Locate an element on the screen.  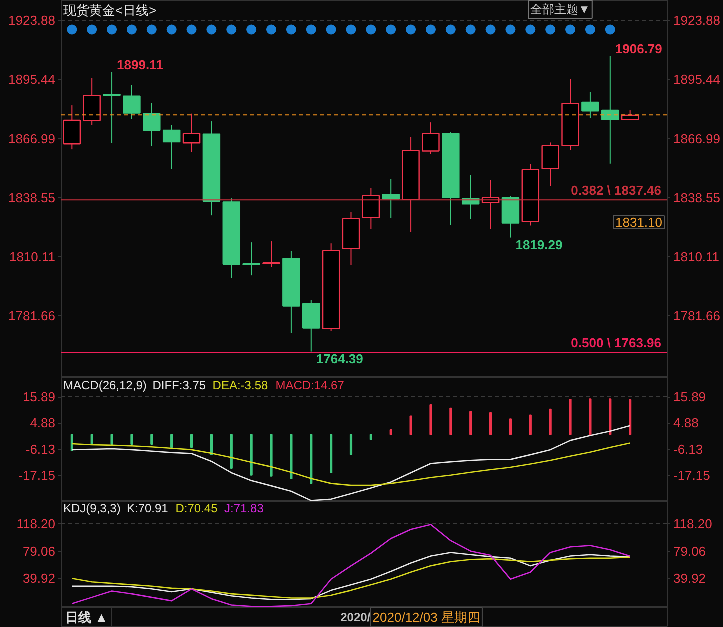
y-tick-label: 39.92 is located at coordinates (39, 578).